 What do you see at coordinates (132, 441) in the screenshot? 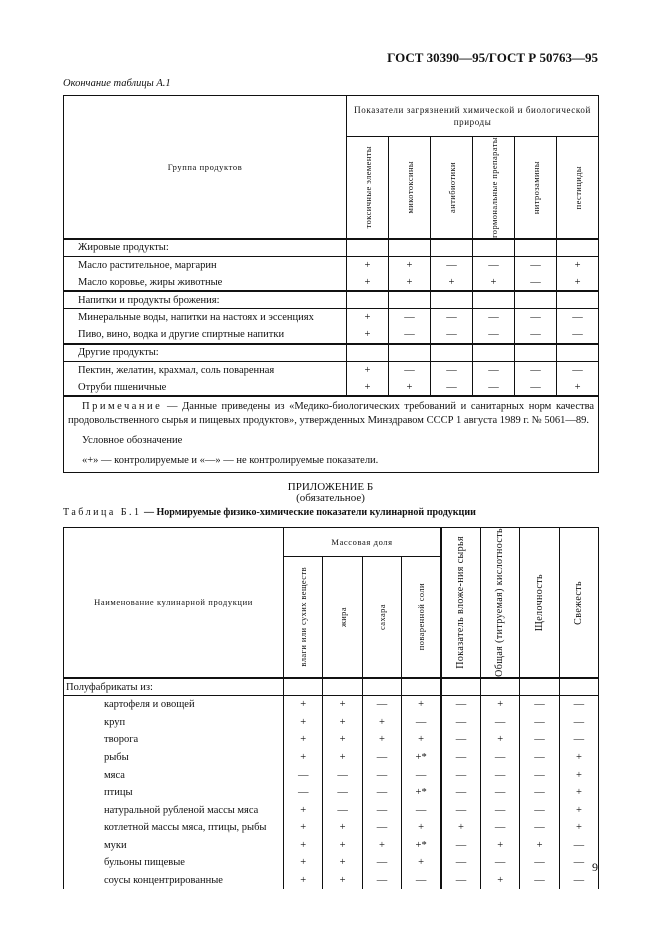
I see `legend-title: Условное обозначение` at bounding box center [132, 441].